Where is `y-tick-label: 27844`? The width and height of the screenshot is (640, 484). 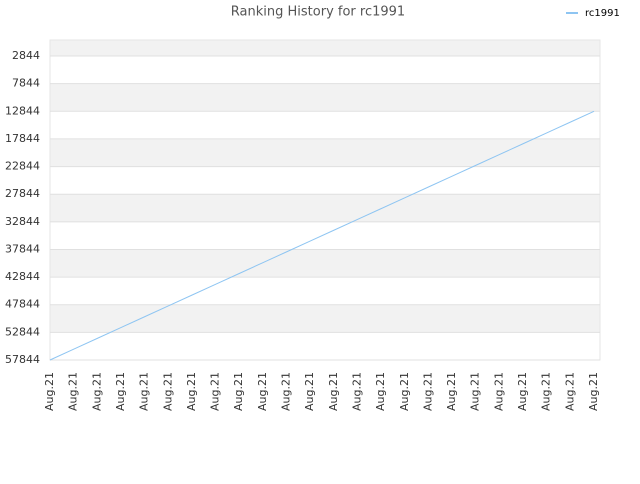
y-tick-label: 27844 is located at coordinates (22, 193).